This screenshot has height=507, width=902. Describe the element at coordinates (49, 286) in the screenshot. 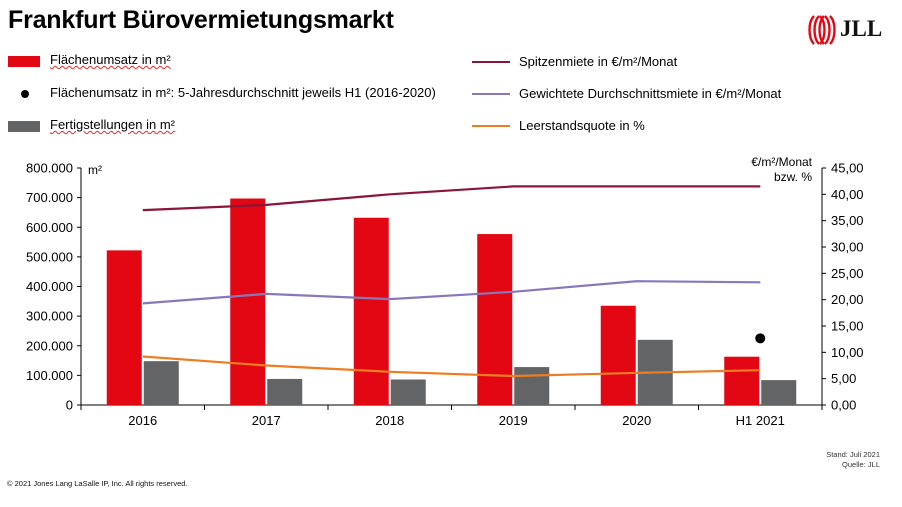

I see `left-axis-tick-label: 400.000` at that location.